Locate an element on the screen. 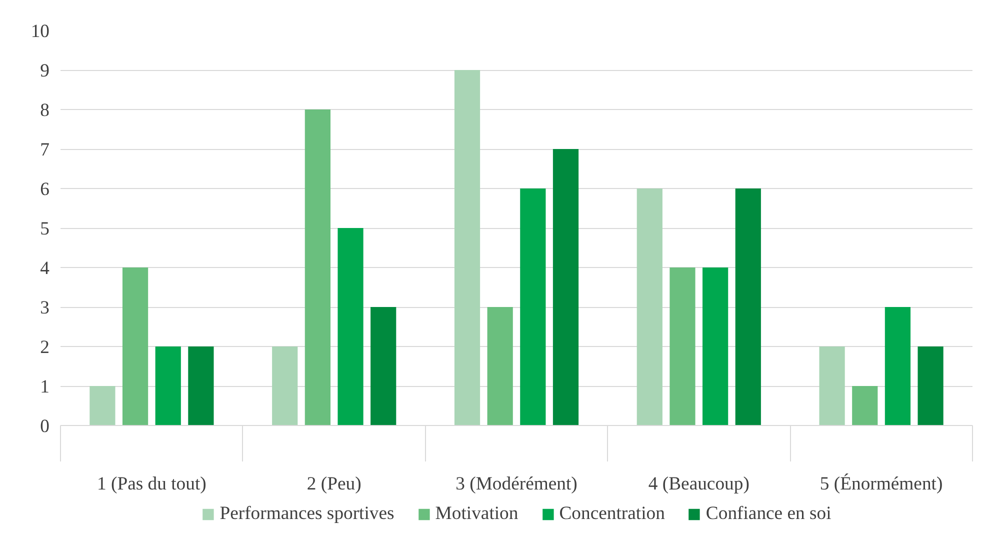 The width and height of the screenshot is (999, 556). x-tick-label: 4 (Beaucoup) is located at coordinates (699, 484).